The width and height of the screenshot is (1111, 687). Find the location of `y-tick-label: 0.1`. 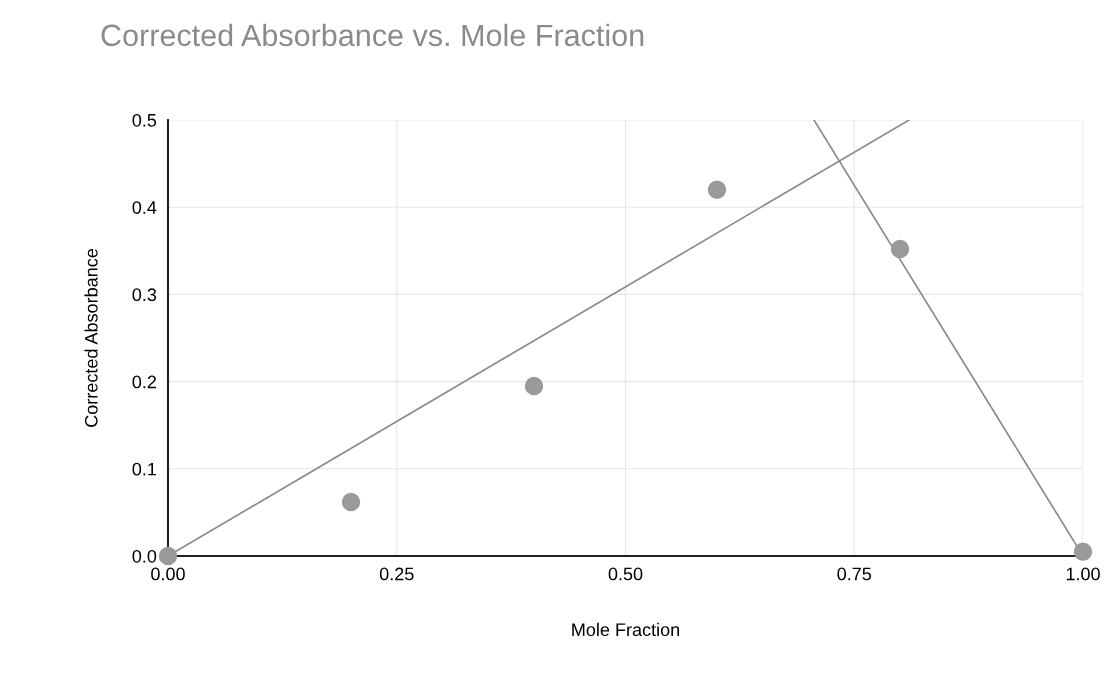

y-tick-label: 0.1 is located at coordinates (144, 469).